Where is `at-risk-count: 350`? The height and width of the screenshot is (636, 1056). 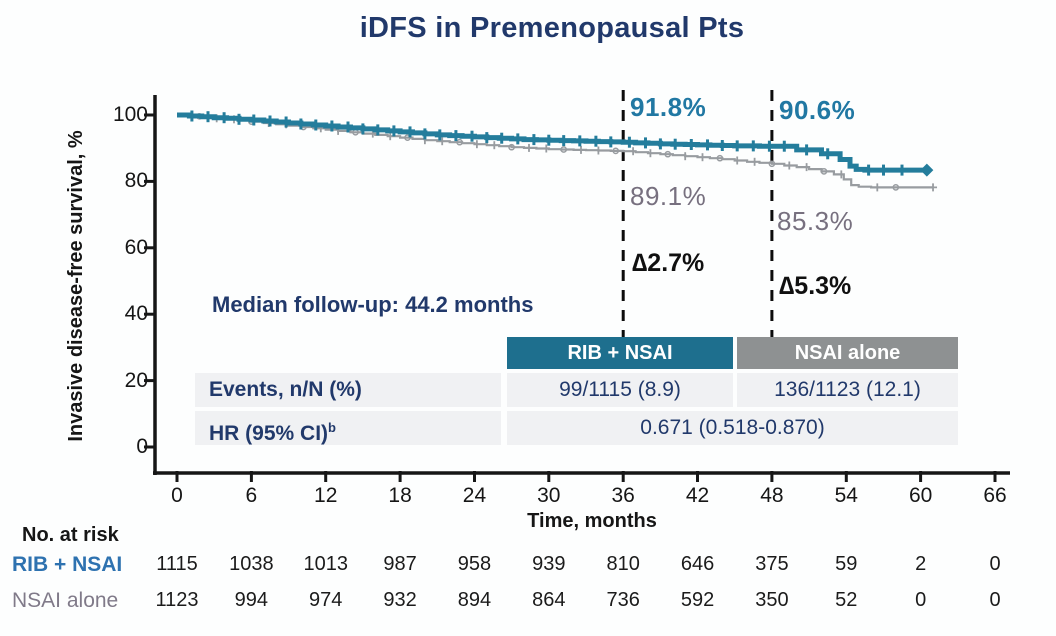 at-risk-count: 350 is located at coordinates (772, 600).